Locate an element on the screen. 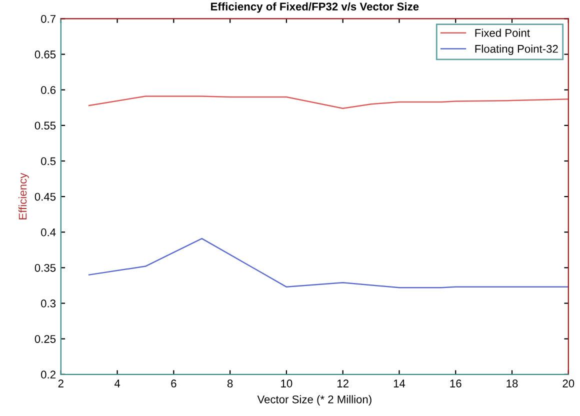 Image resolution: width=580 pixels, height=416 pixels. x-tick-label: 6 is located at coordinates (173, 384).